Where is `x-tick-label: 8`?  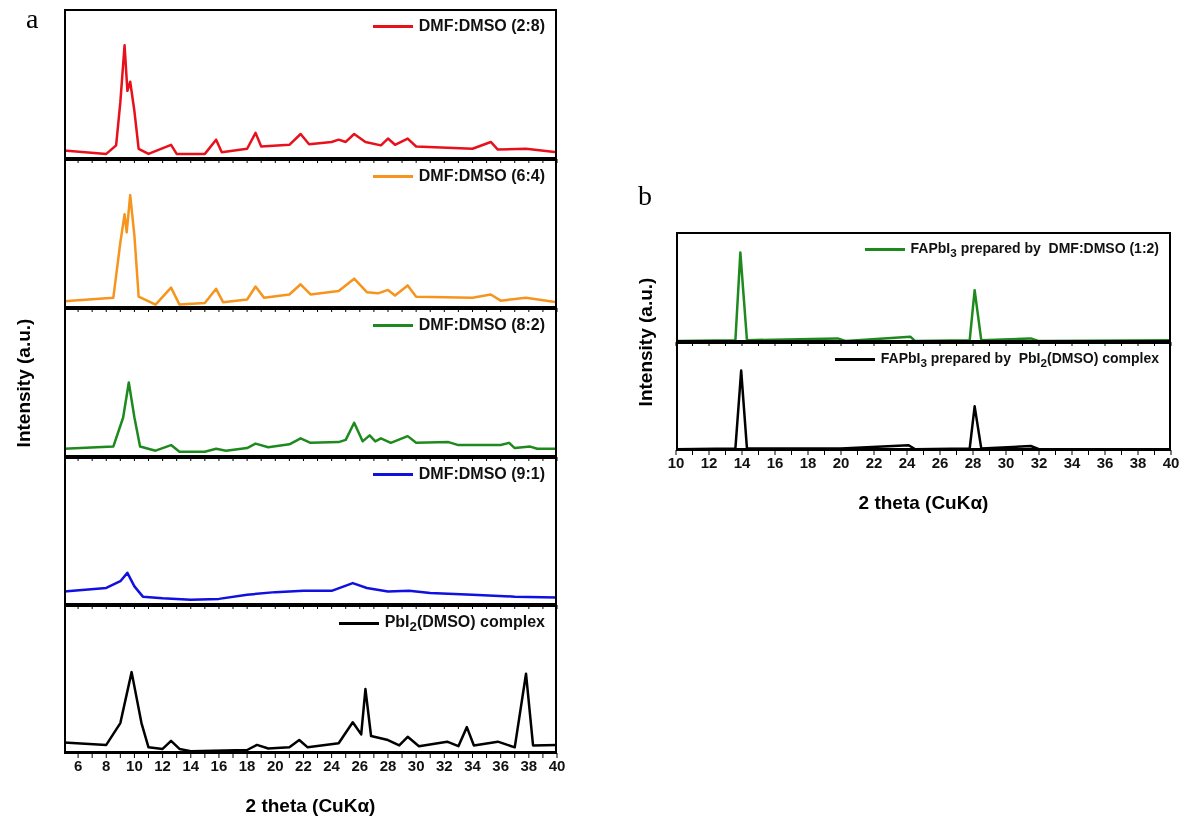 x-tick-label: 8 is located at coordinates (106, 765).